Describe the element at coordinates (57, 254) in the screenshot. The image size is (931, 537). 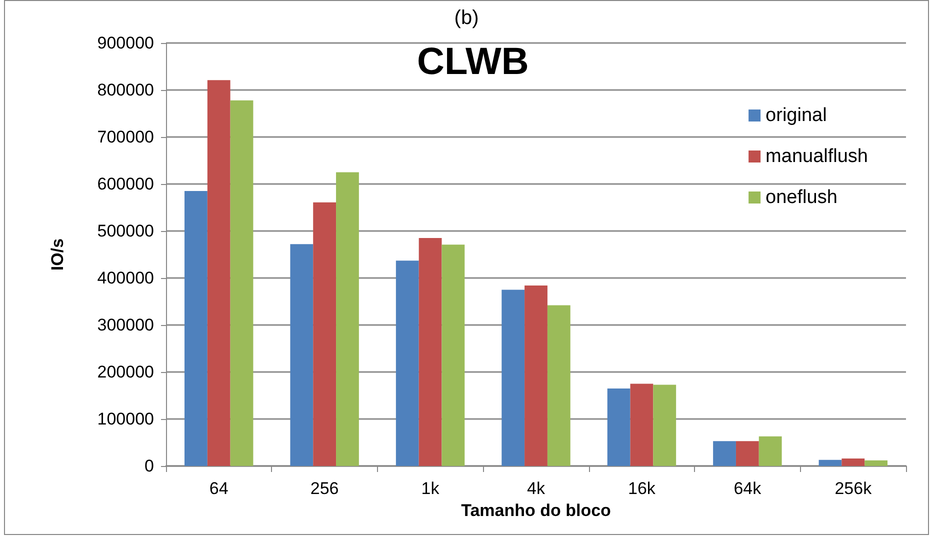
I see `y-axis-title: IO/s` at that location.